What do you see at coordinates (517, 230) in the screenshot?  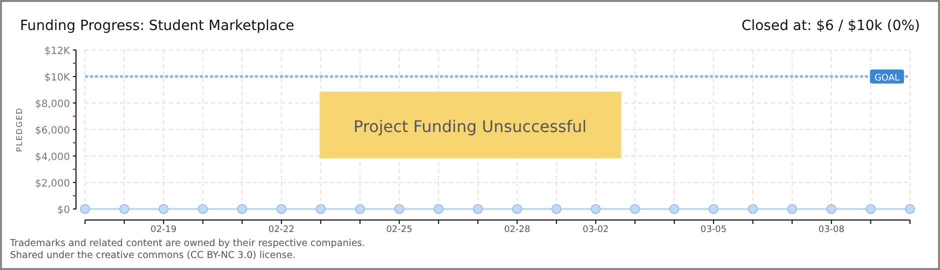 I see `x-tick-label: 02-28` at bounding box center [517, 230].